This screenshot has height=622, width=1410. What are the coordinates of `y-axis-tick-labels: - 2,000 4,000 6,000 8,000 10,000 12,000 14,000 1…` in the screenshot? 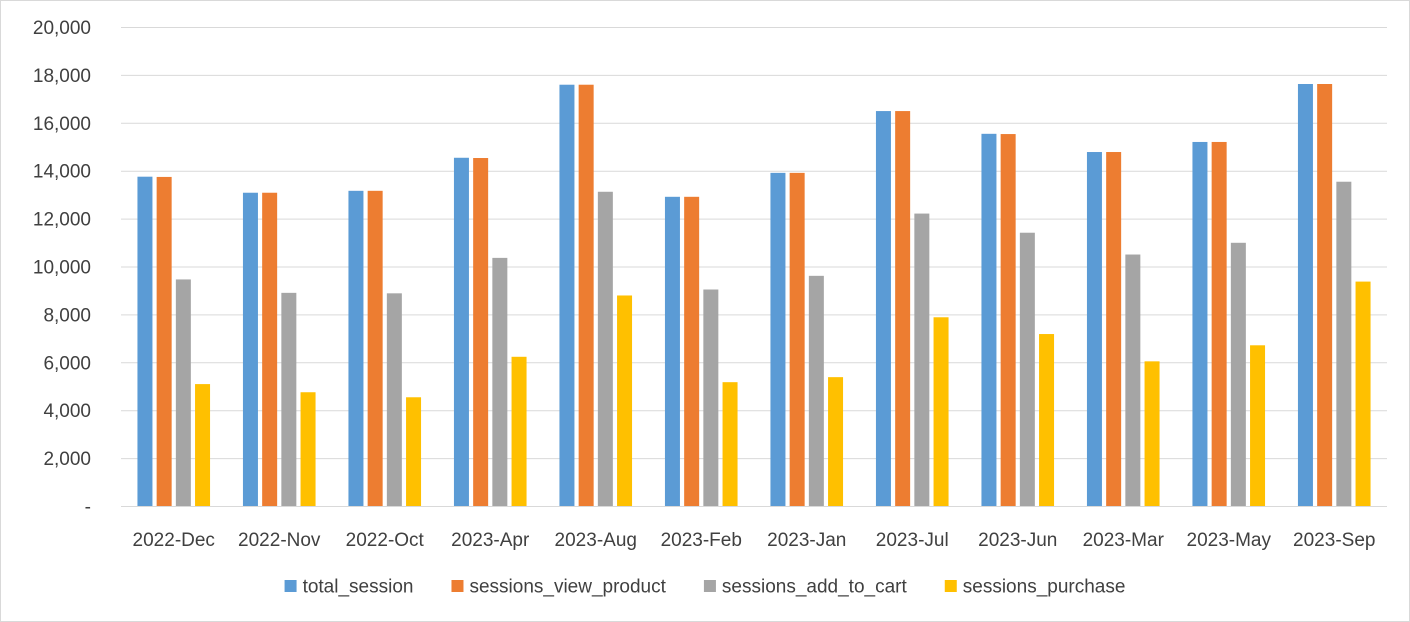 It's located at (62, 268).